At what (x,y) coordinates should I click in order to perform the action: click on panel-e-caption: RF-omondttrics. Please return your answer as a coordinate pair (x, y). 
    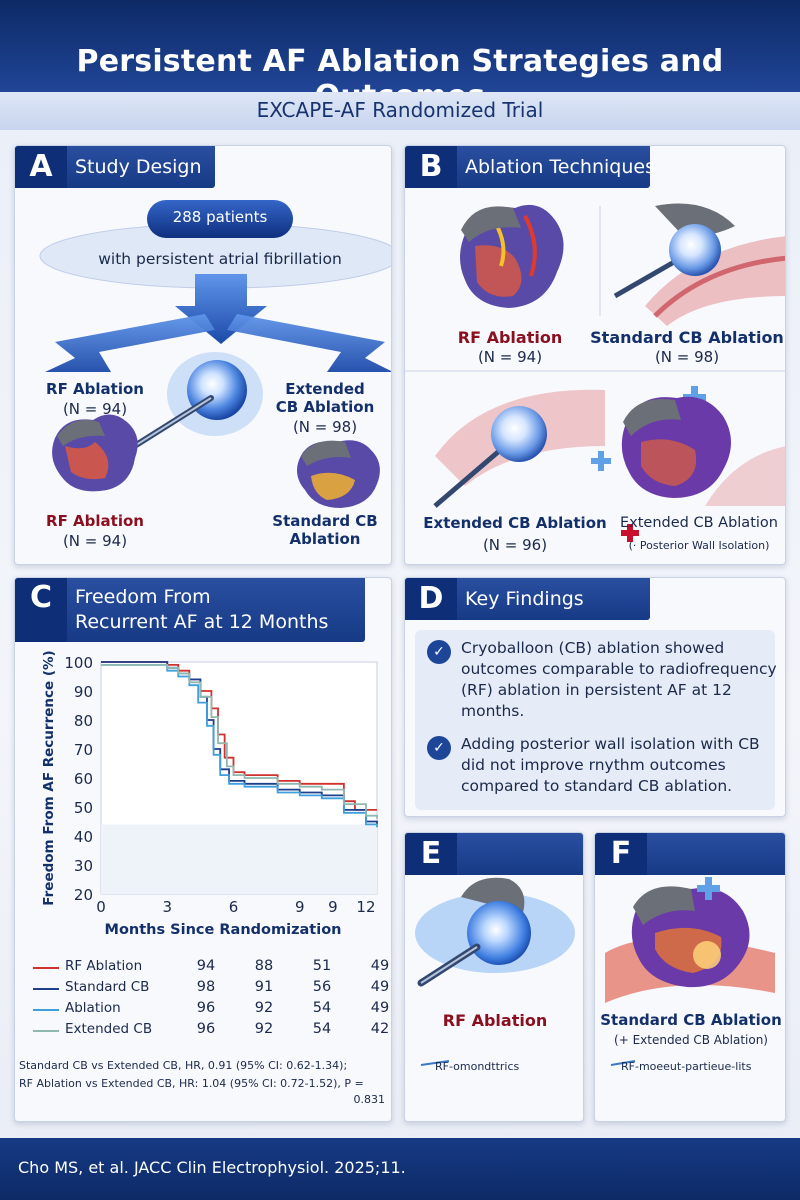
    Looking at the image, I should click on (477, 1066).